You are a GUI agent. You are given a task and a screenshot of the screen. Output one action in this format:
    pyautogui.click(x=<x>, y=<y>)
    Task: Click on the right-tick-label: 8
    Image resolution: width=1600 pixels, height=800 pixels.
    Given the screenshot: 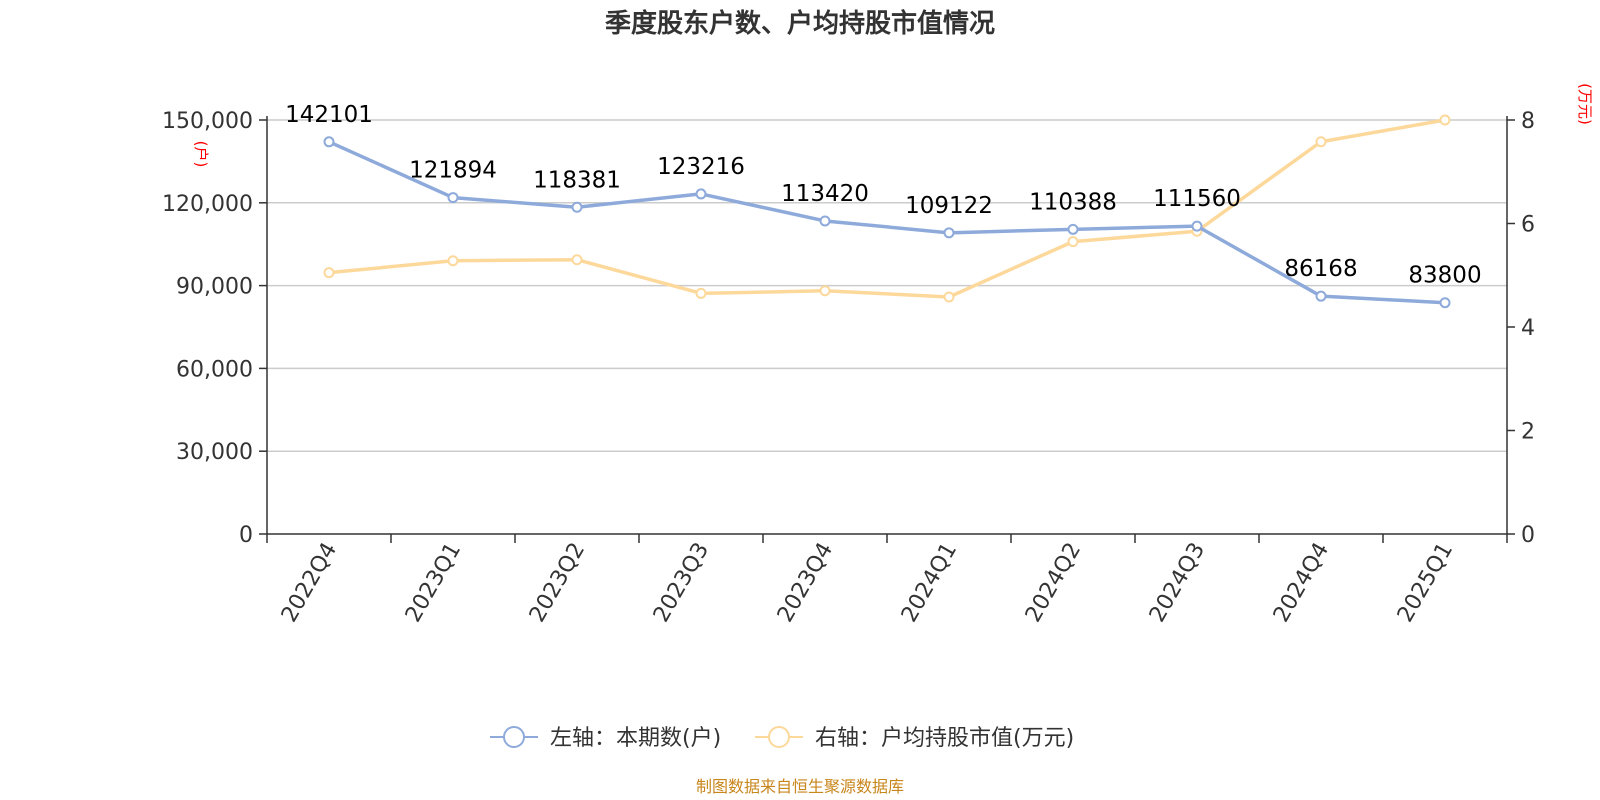 What is the action you would take?
    pyautogui.click(x=1528, y=121)
    